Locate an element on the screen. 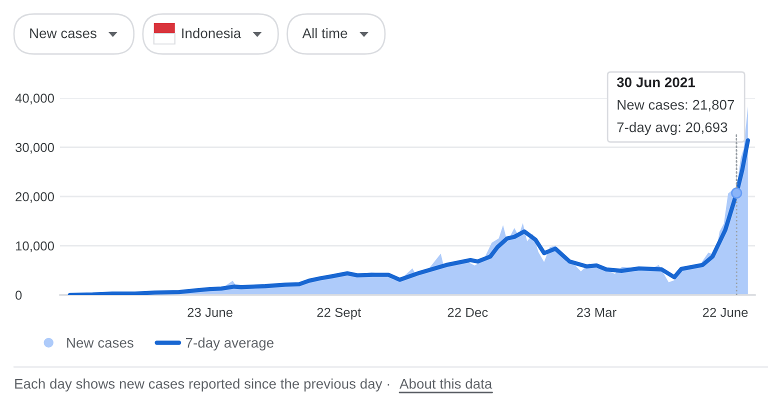 The width and height of the screenshot is (768, 404). y-tick-label: 40,000 is located at coordinates (34, 99).